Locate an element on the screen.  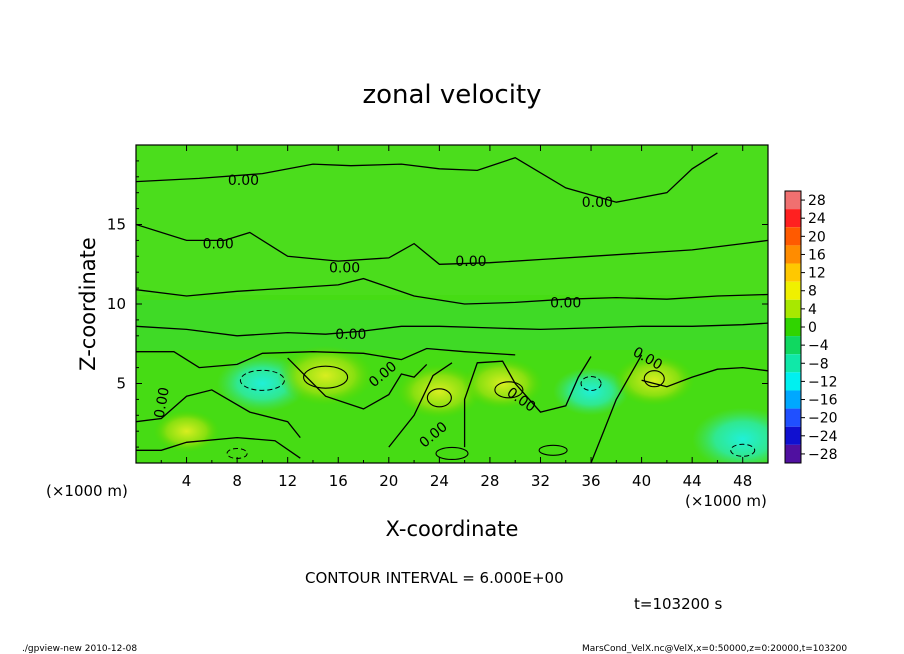
x-tick-label: 44 is located at coordinates (692, 481).